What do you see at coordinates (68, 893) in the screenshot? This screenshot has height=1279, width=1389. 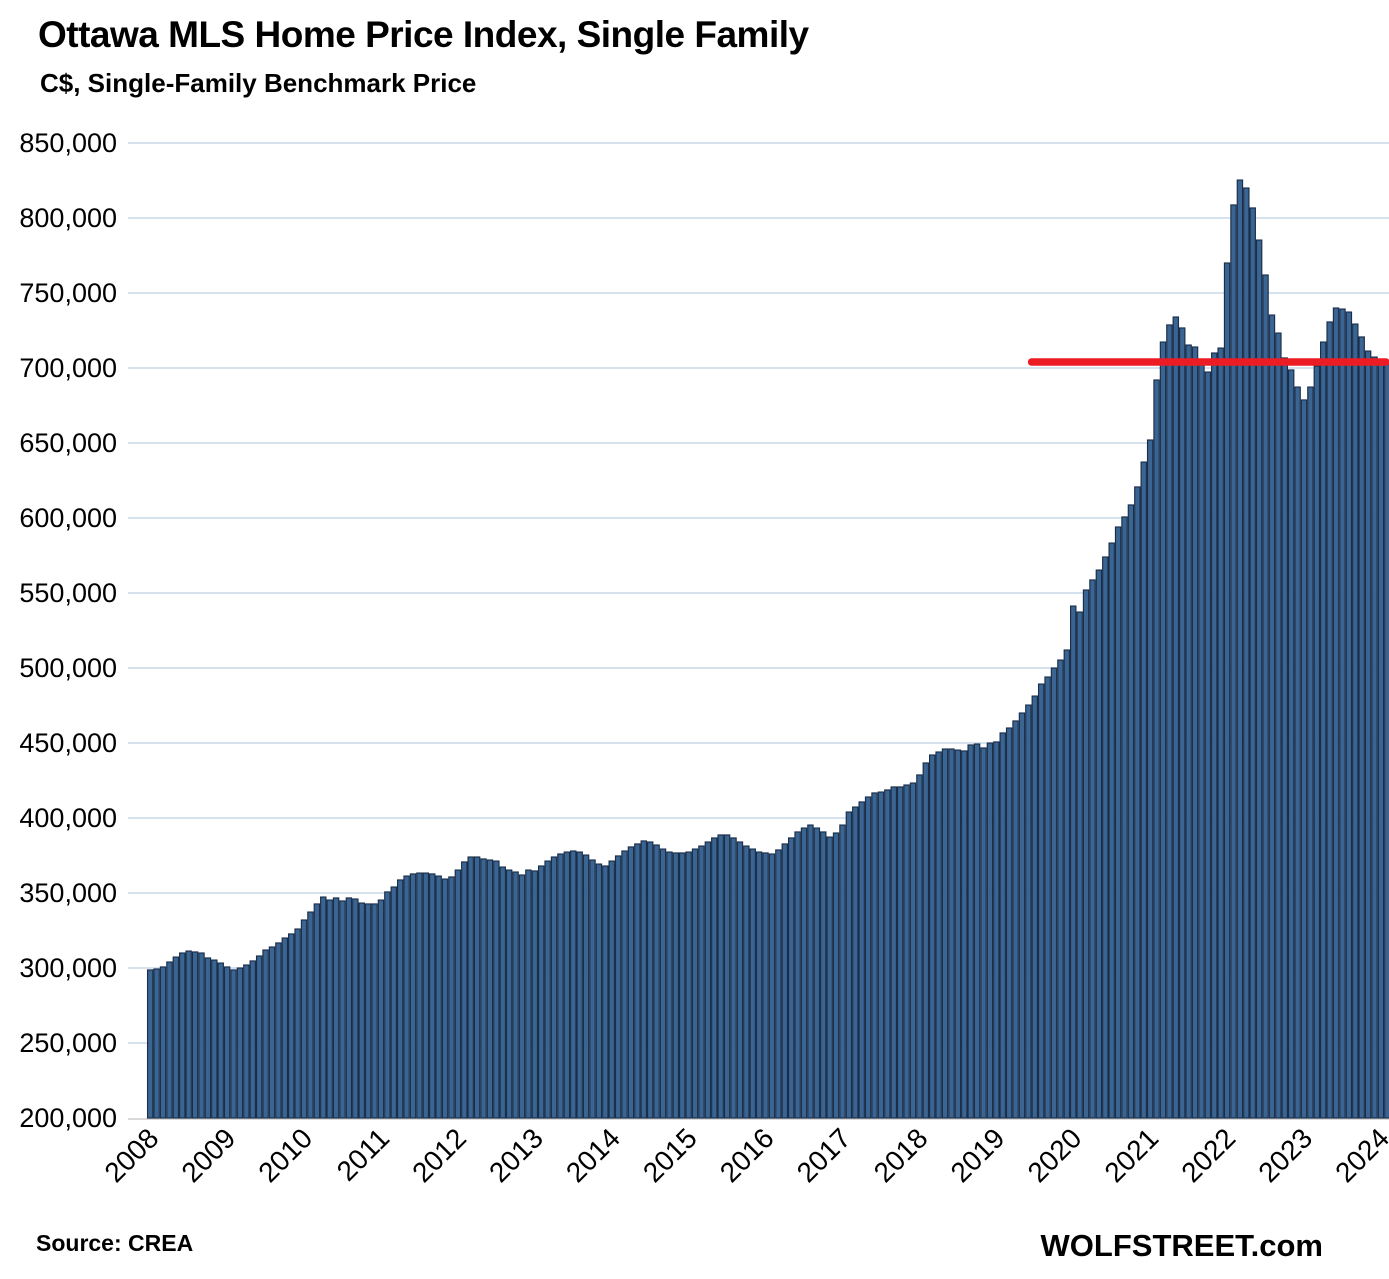 I see `y-axis-label: 350,000` at bounding box center [68, 893].